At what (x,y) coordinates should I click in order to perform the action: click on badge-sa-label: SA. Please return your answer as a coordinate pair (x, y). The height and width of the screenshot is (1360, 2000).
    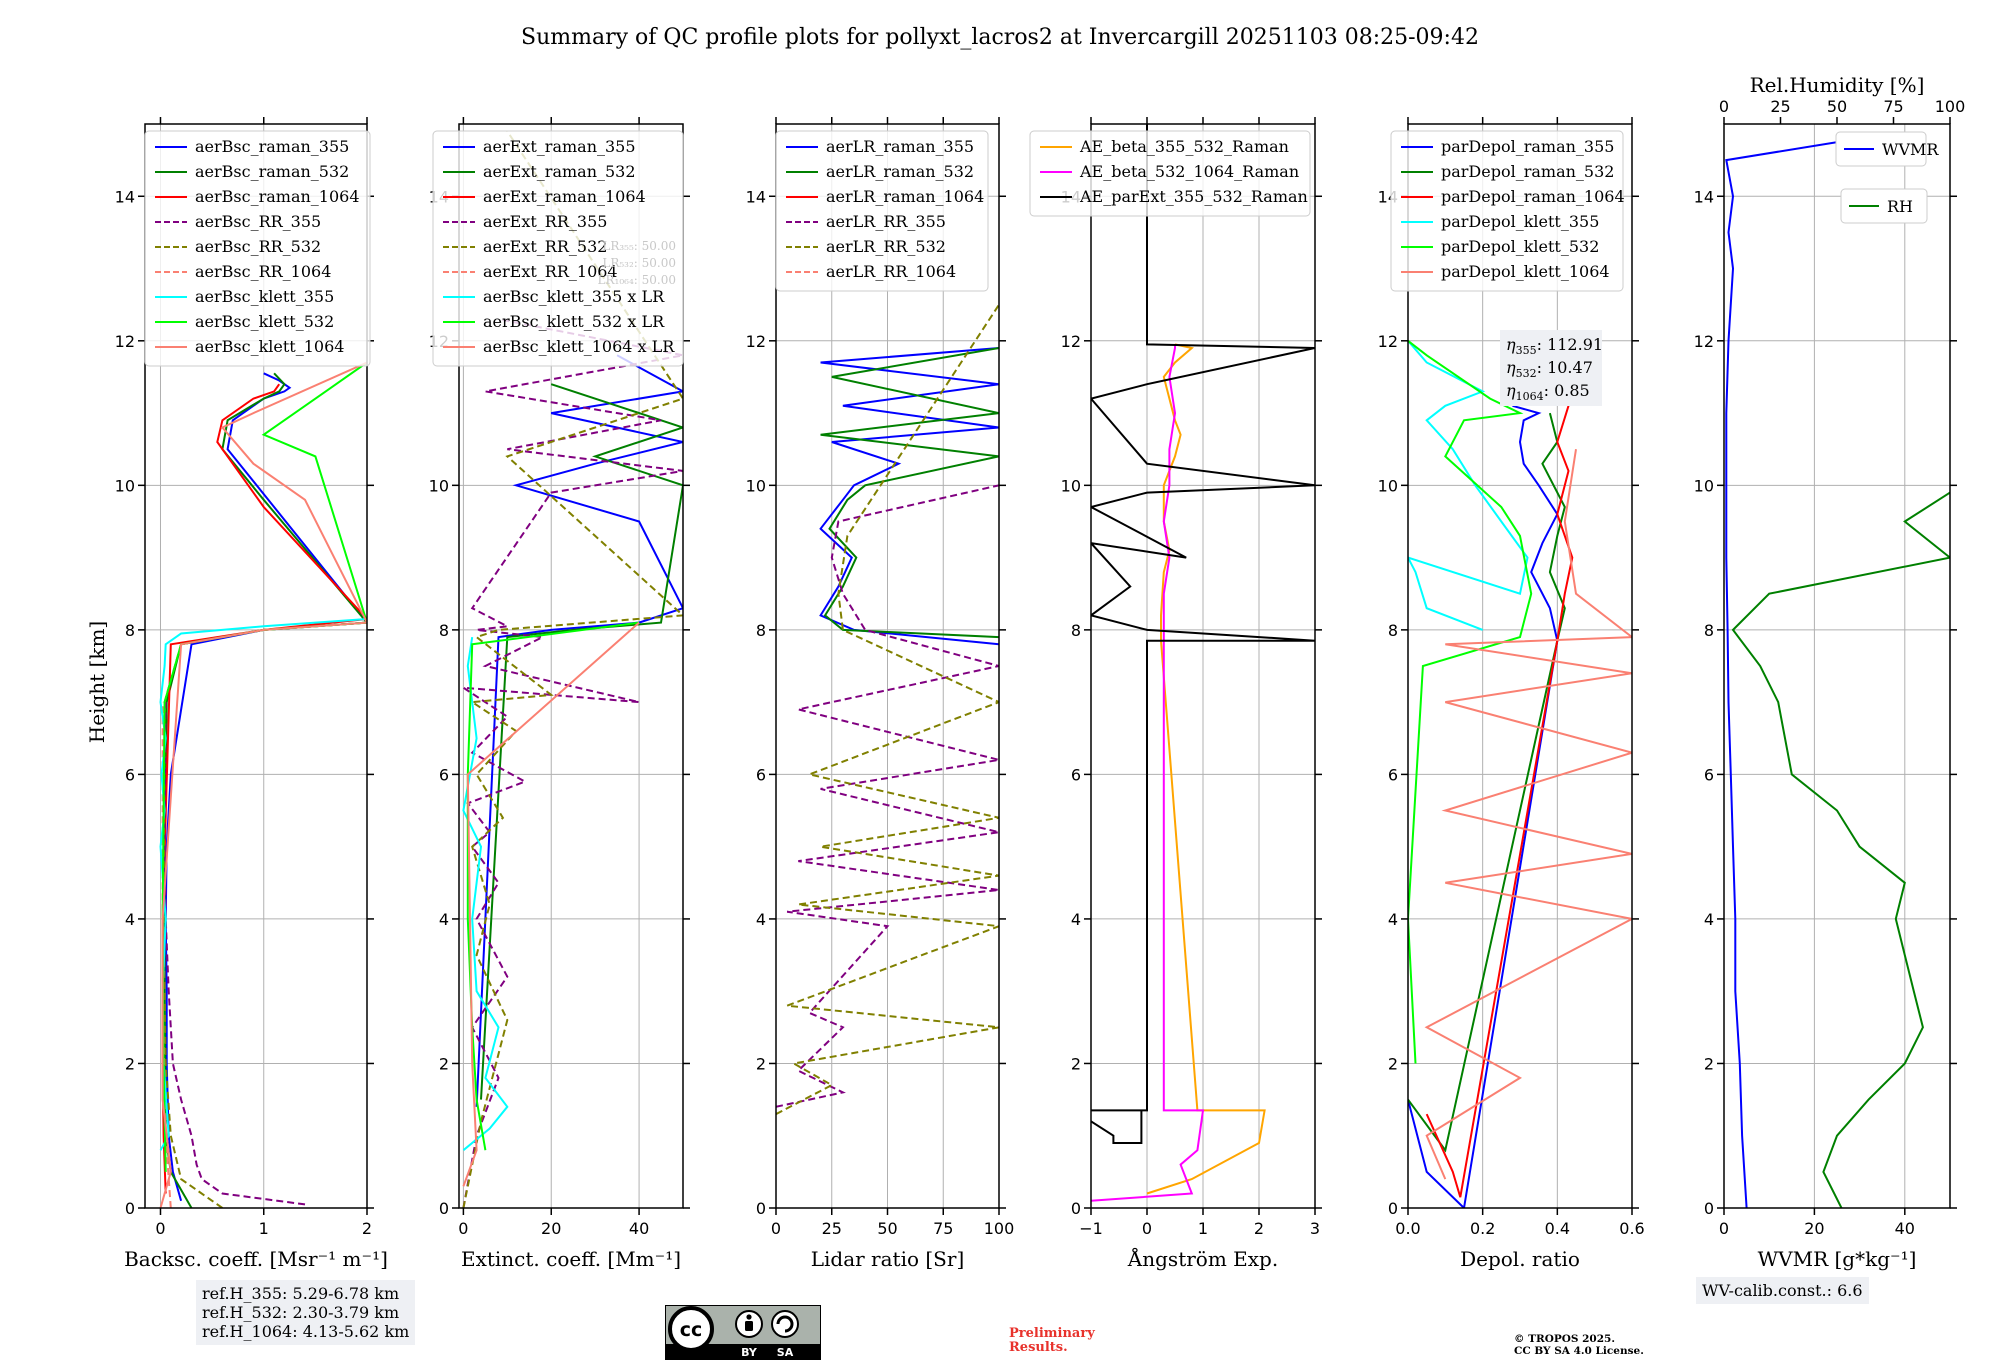
    Looking at the image, I should click on (785, 1352).